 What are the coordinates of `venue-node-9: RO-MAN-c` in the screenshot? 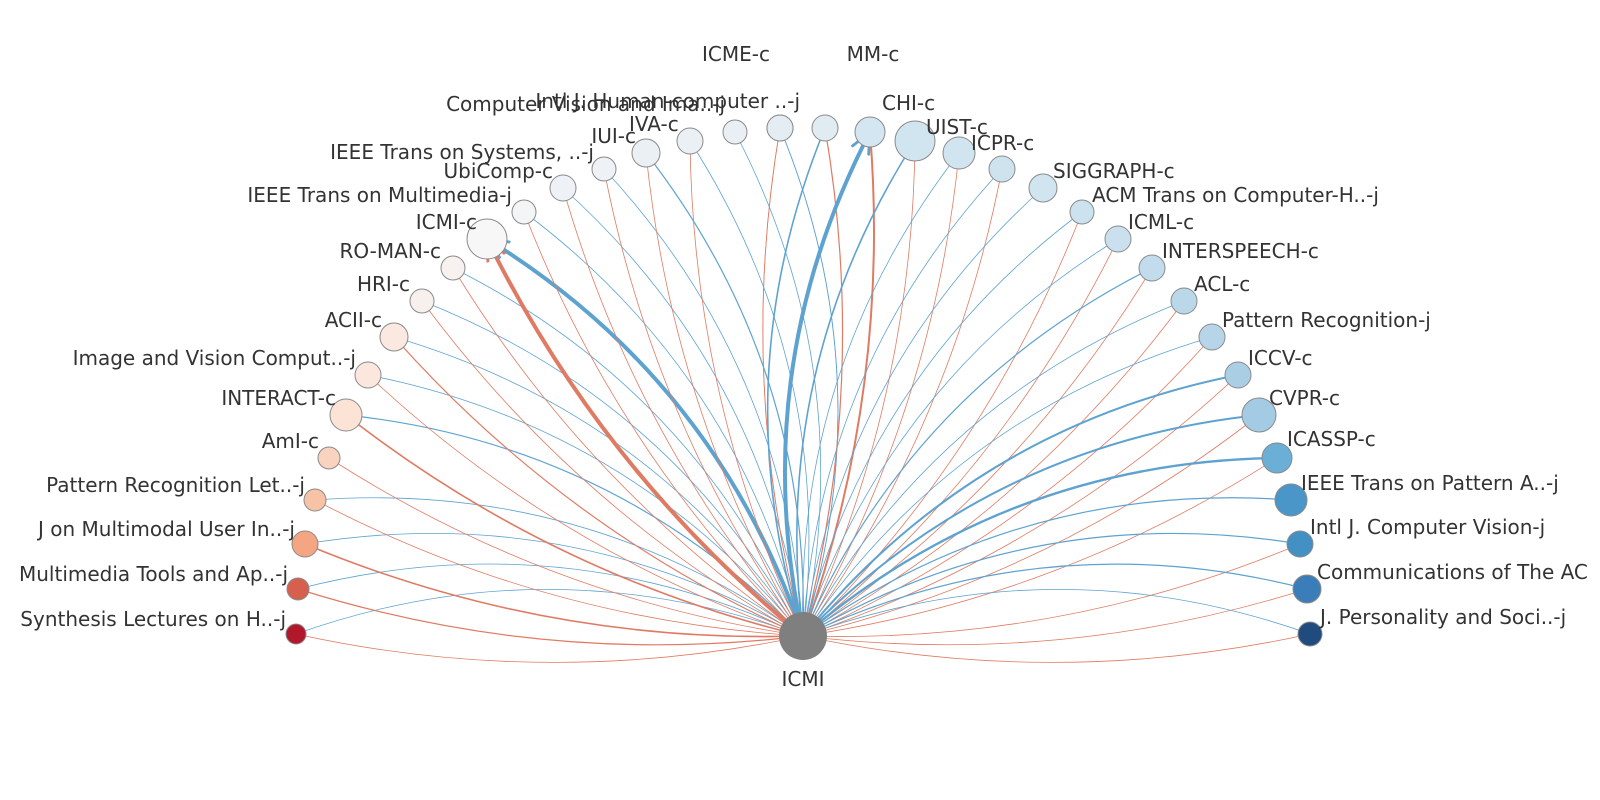 It's located at (402, 260).